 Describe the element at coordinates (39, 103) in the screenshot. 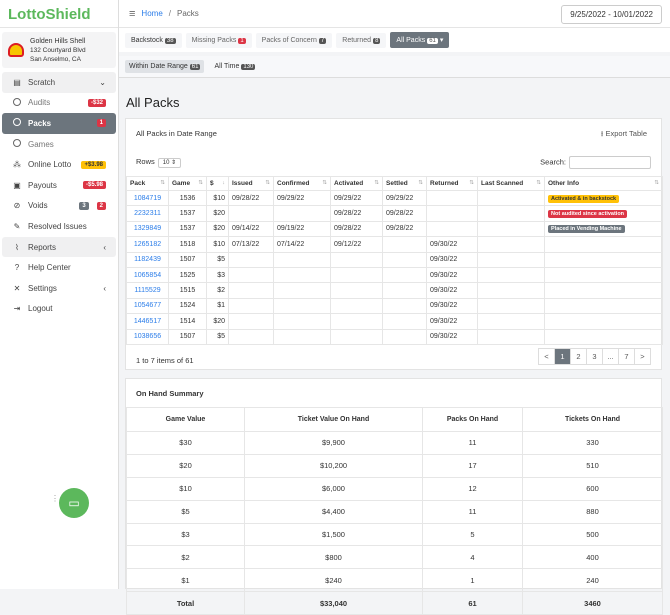

I see `sidebar-item-label: Audits` at that location.